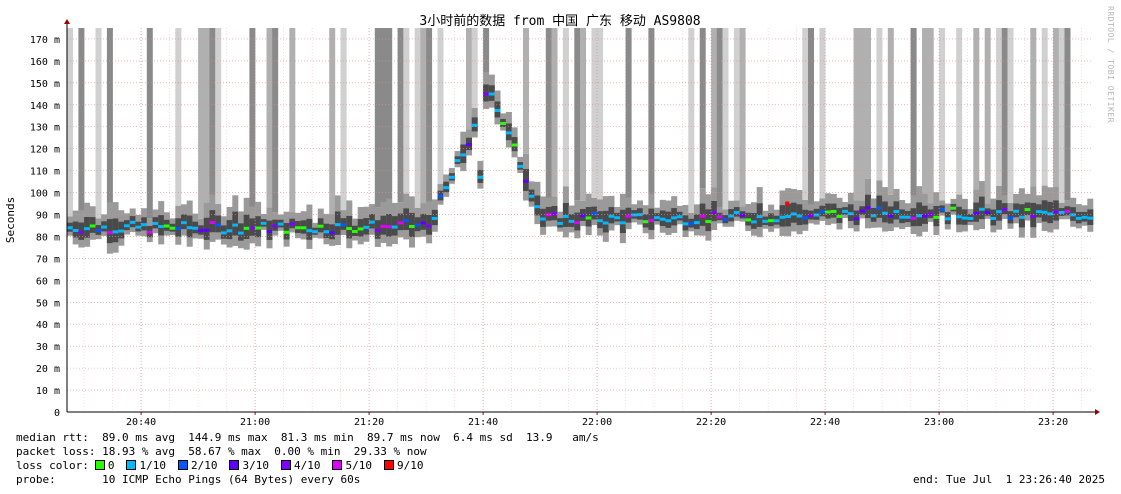 This screenshot has height=494, width=1121. I want to click on chart-title: 3小时前的数据 from 中国 广东 移动 AS9808, so click(559, 21).